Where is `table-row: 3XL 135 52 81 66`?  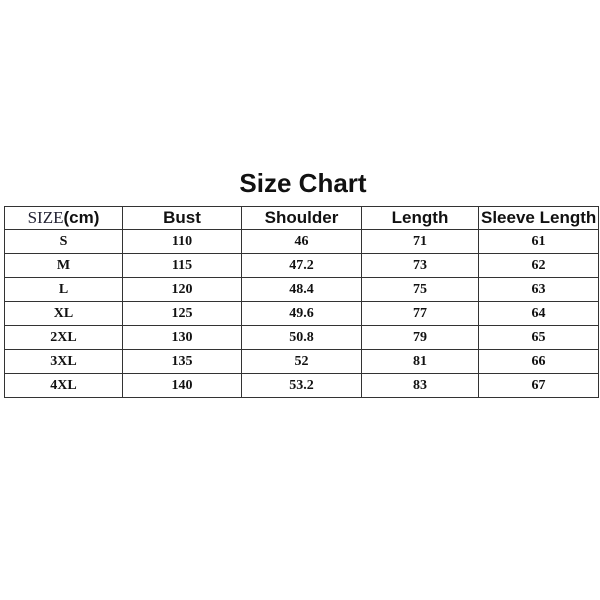 table-row: 3XL 135 52 81 66 is located at coordinates (301, 361).